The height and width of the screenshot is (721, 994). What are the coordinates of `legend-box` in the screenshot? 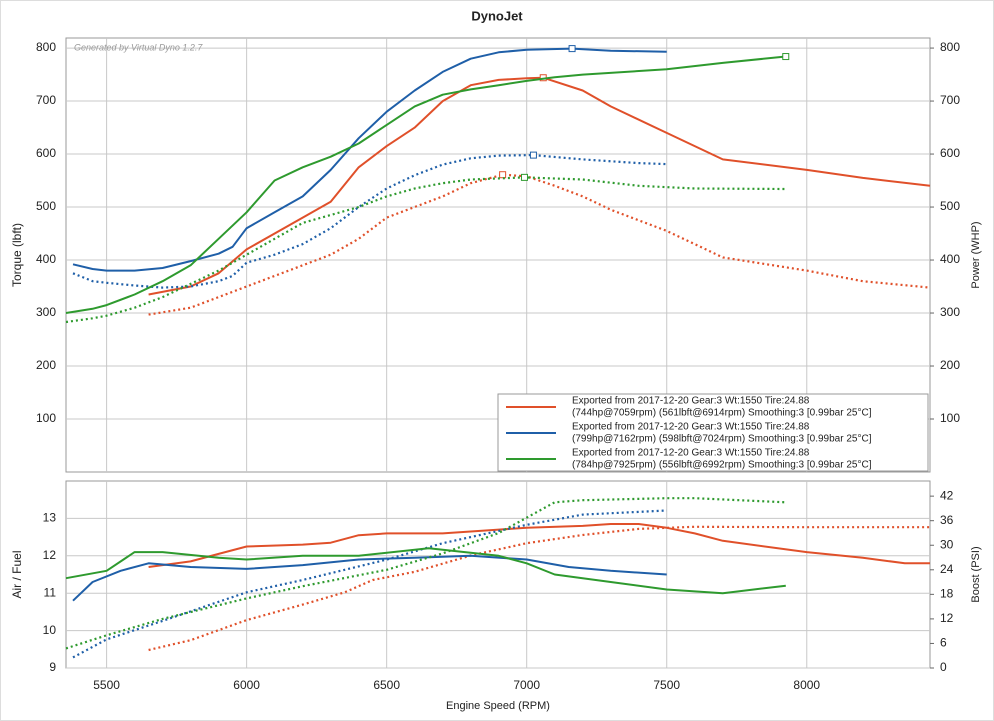 It's located at (713, 432).